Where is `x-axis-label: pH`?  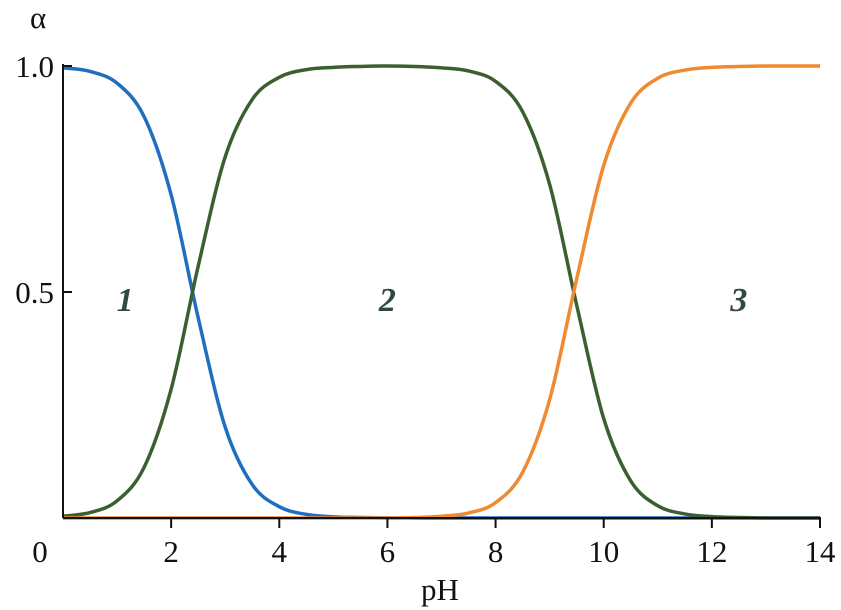 x-axis-label: pH is located at coordinates (440, 589).